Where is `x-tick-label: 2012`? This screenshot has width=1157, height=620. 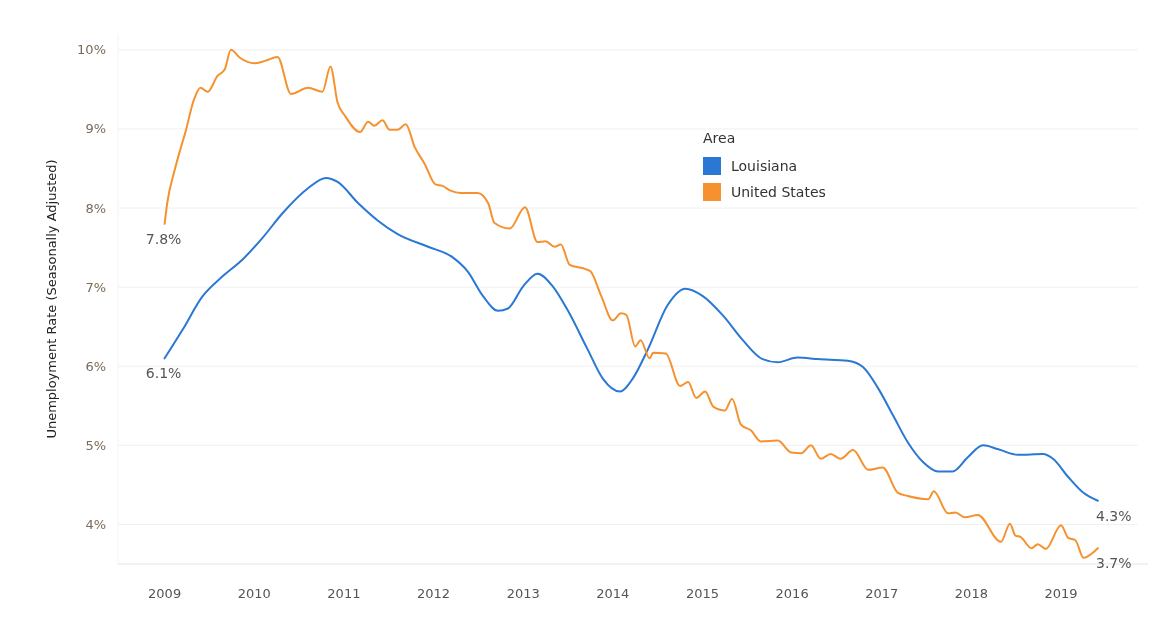
x-tick-label: 2012 is located at coordinates (434, 593).